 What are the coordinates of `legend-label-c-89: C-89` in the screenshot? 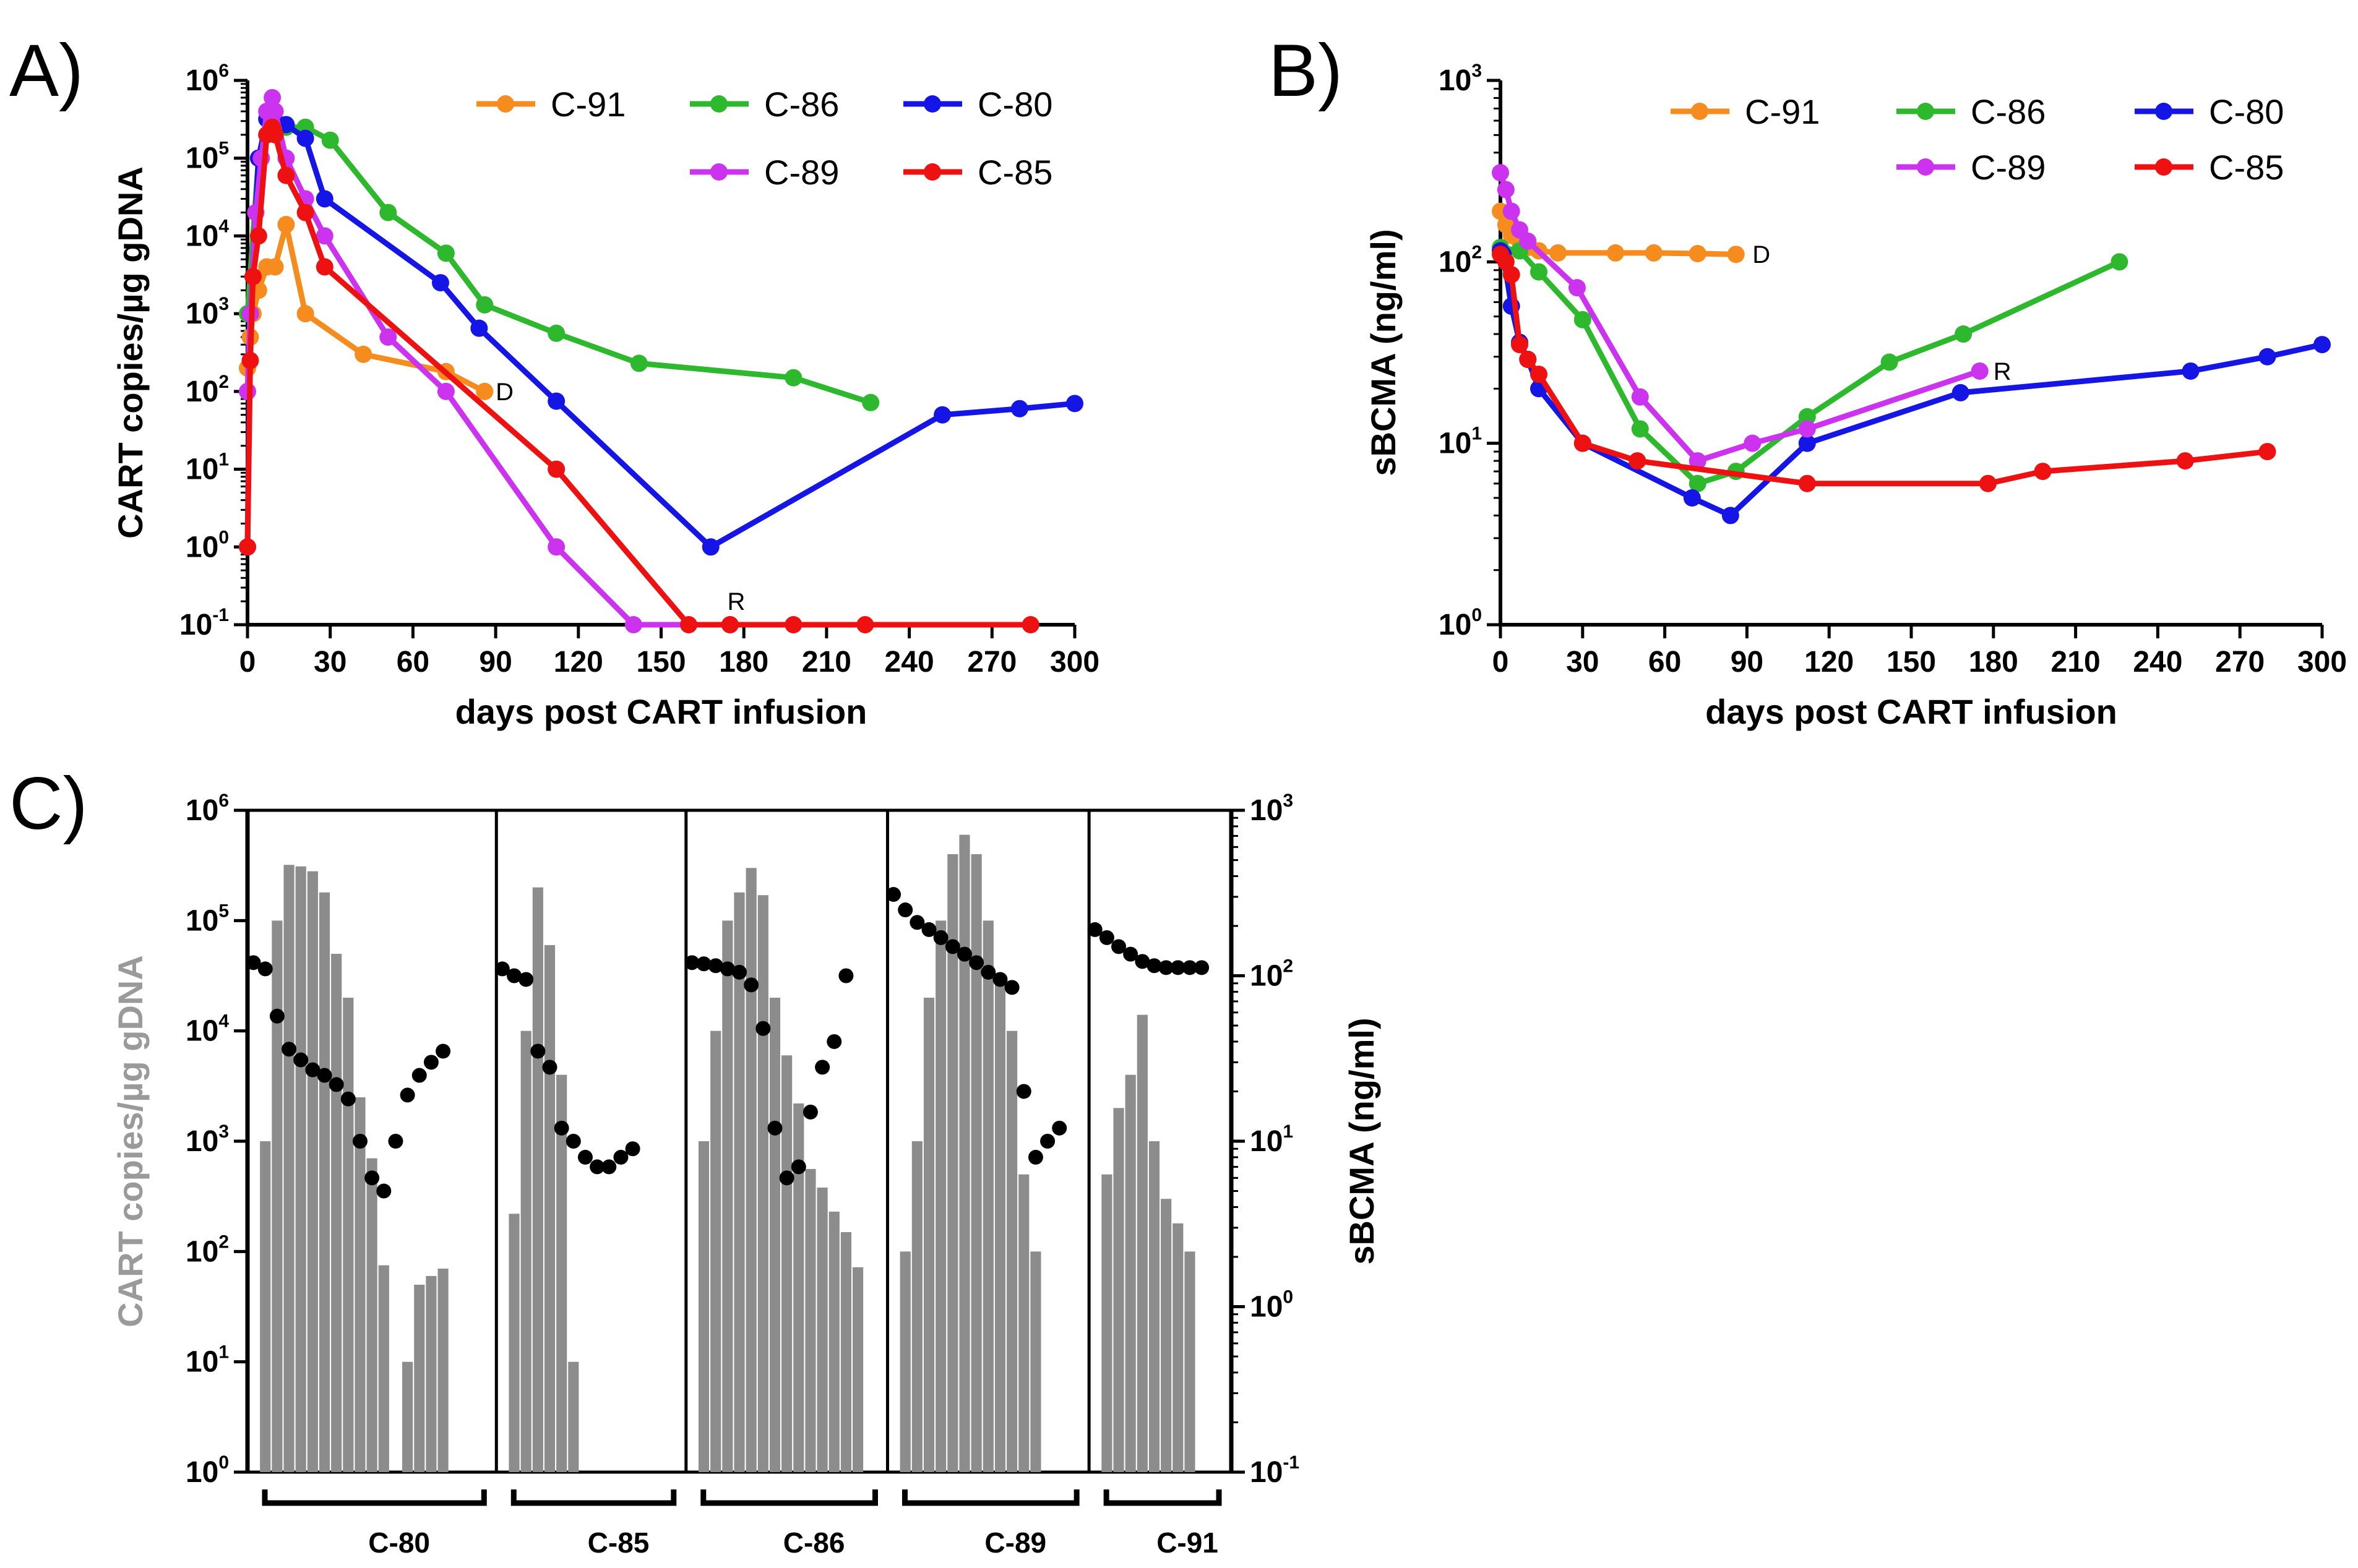 It's located at (2008, 168).